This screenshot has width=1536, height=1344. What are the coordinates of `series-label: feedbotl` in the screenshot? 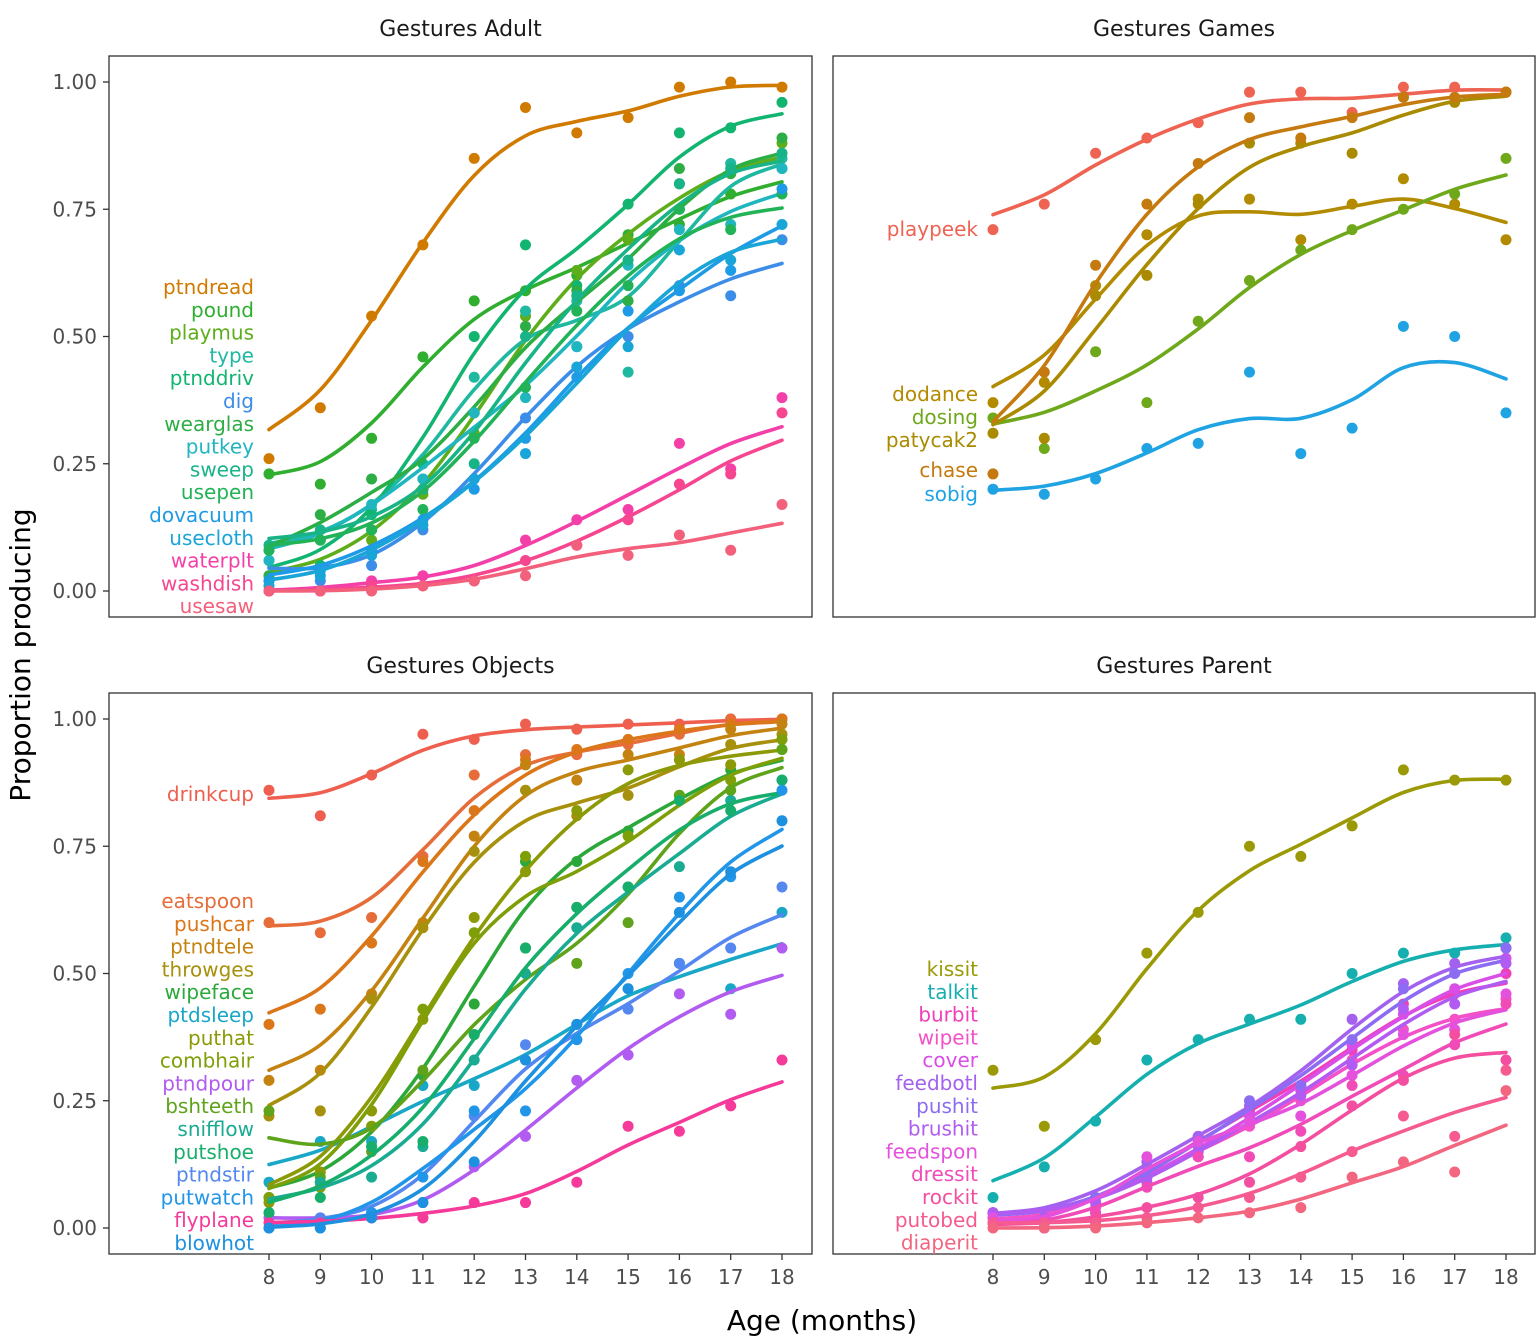 It's located at (936, 1083).